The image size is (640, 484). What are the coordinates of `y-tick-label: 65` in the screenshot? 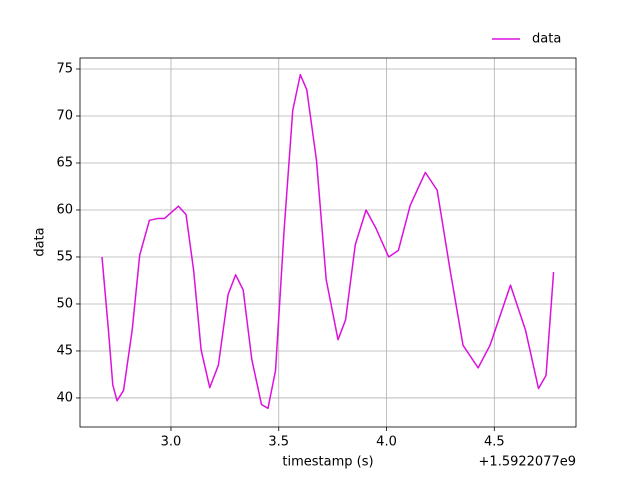 It's located at (64, 162).